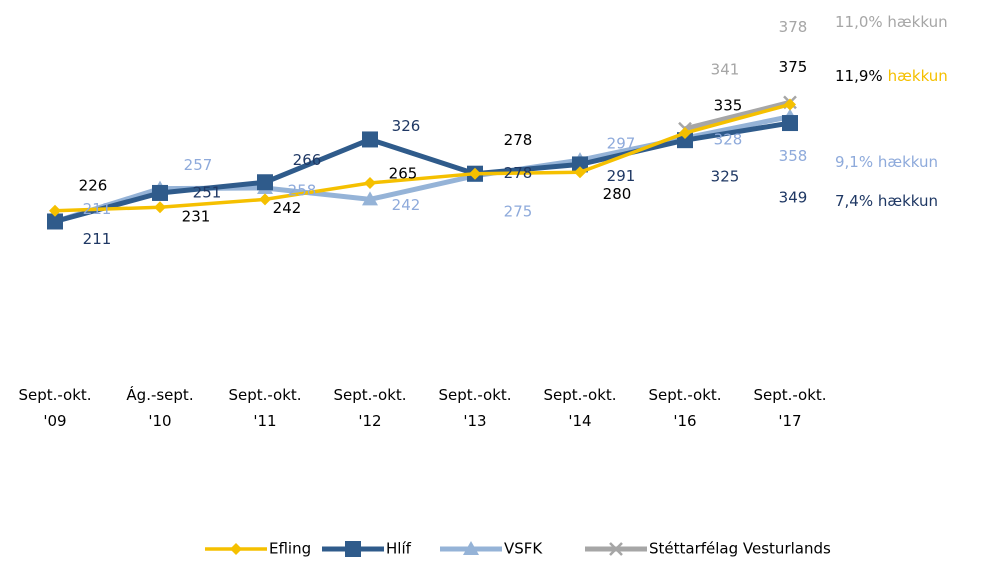 Image resolution: width=982 pixels, height=561 pixels. I want to click on annotation: 9,1% hækkun, so click(886, 162).